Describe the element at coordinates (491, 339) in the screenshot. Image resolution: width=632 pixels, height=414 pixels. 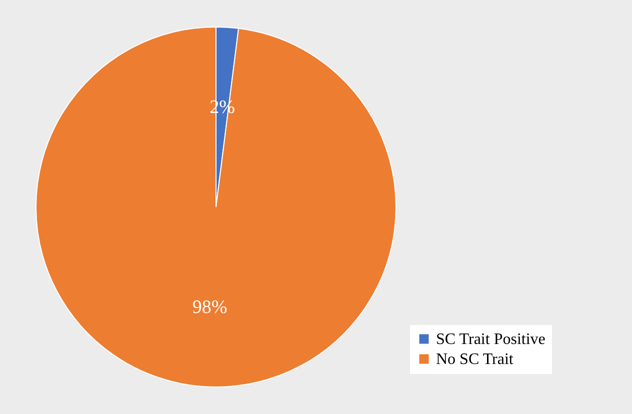
I see `legend-label: SC Trait Positive` at that location.